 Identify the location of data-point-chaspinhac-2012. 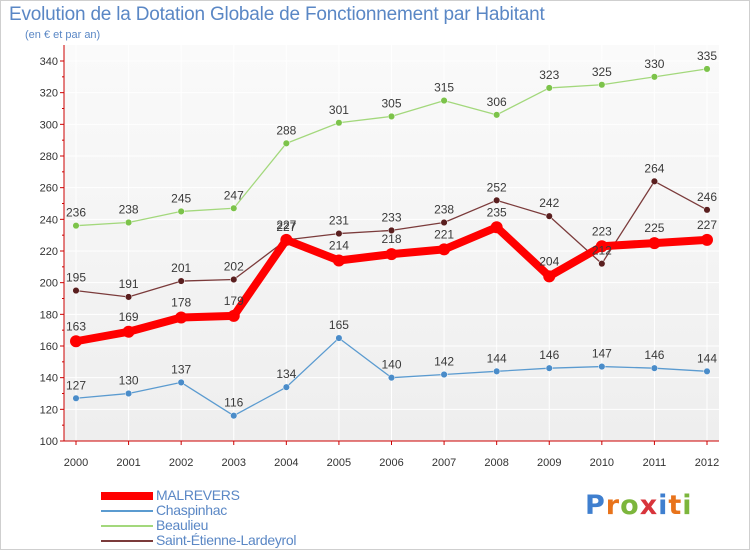
(707, 371).